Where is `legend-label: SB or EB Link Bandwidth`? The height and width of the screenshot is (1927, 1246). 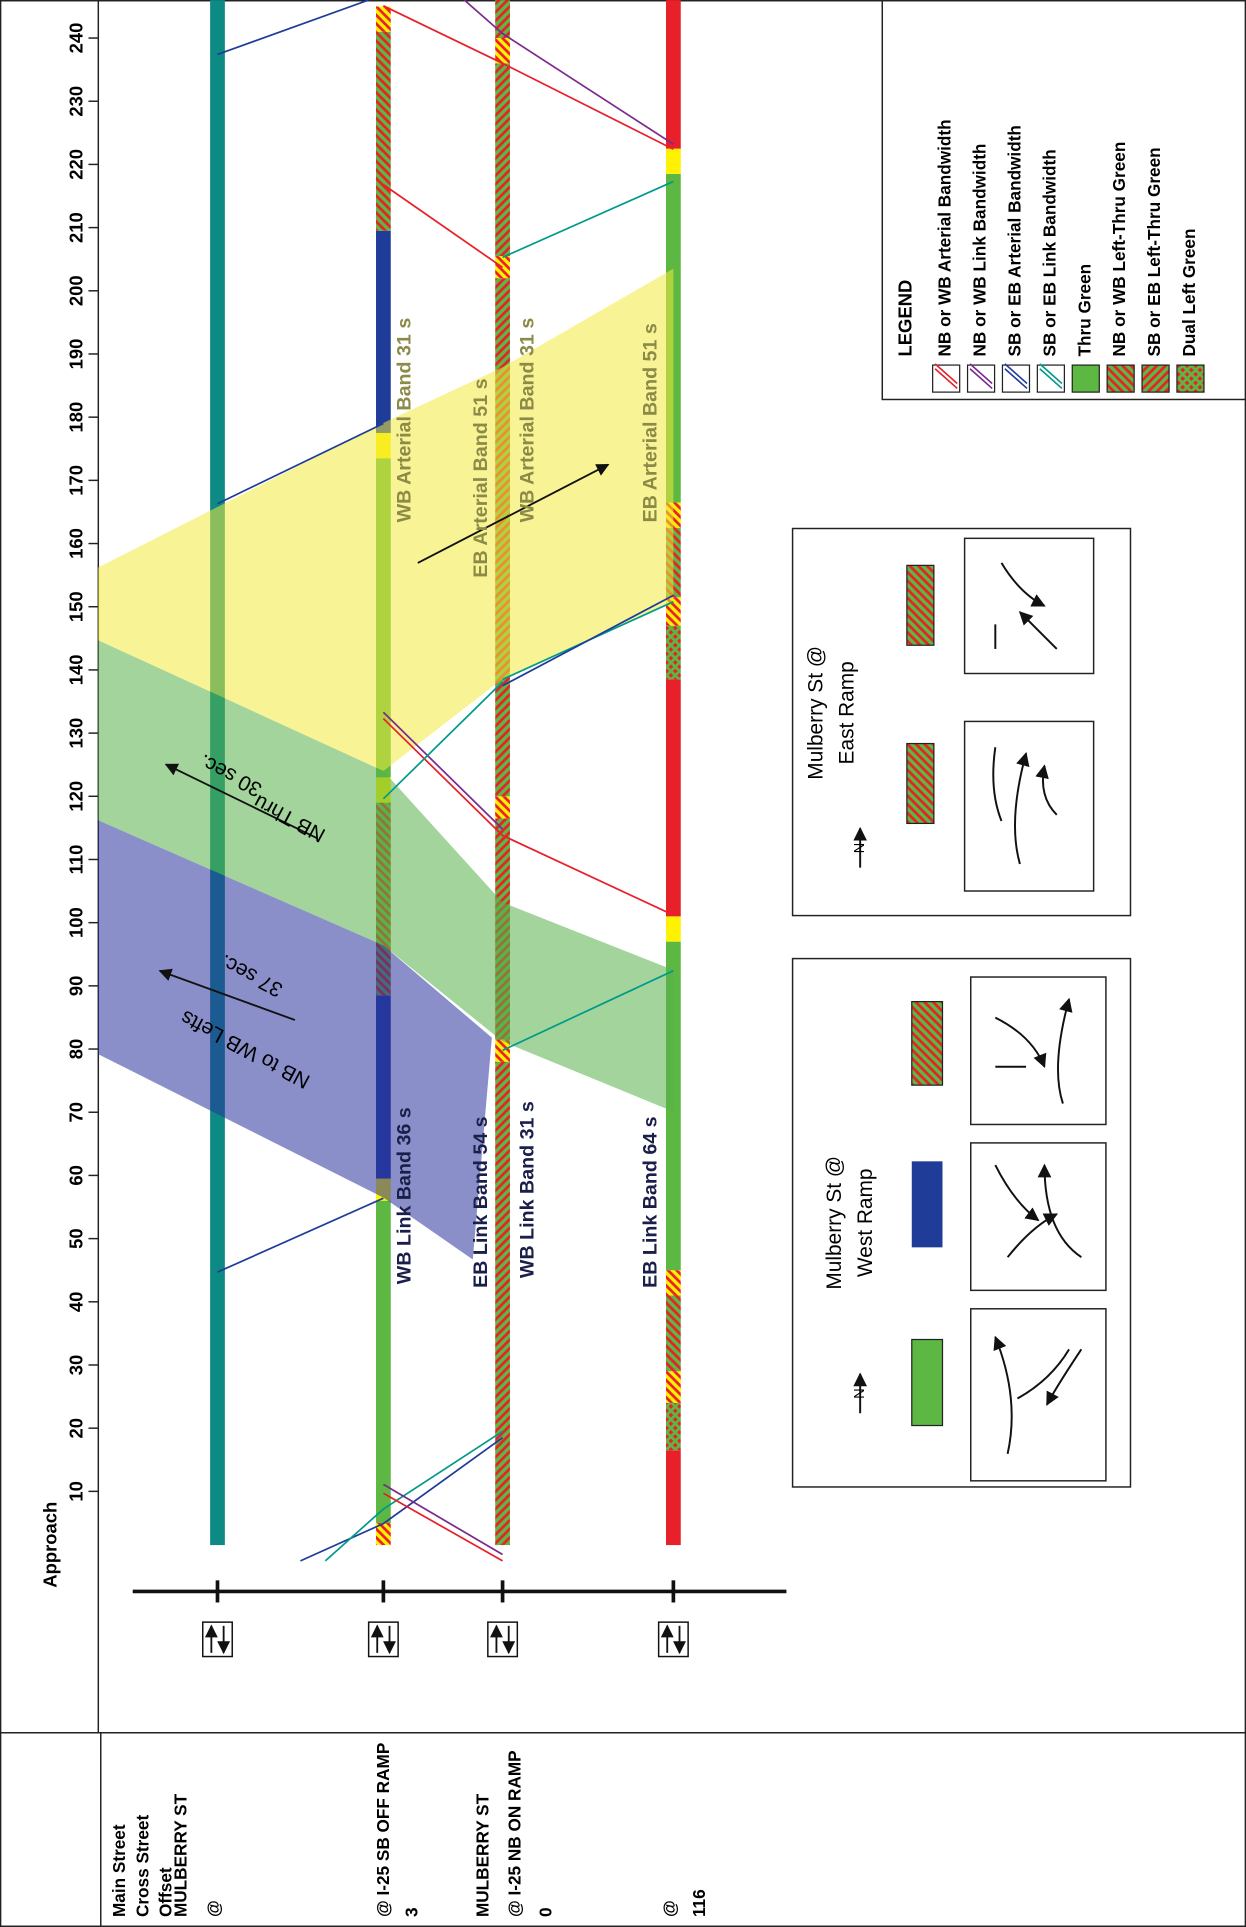
legend-label: SB or EB Link Bandwidth is located at coordinates (1049, 252).